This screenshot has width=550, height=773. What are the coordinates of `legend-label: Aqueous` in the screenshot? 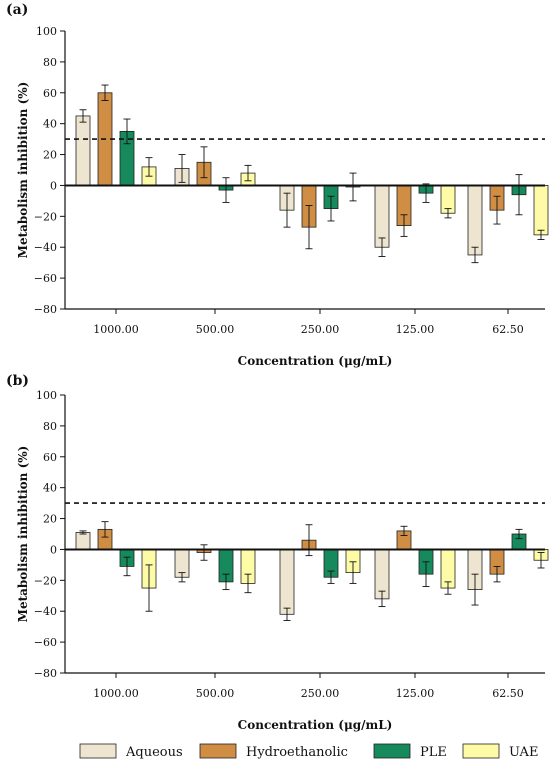 It's located at (154, 752).